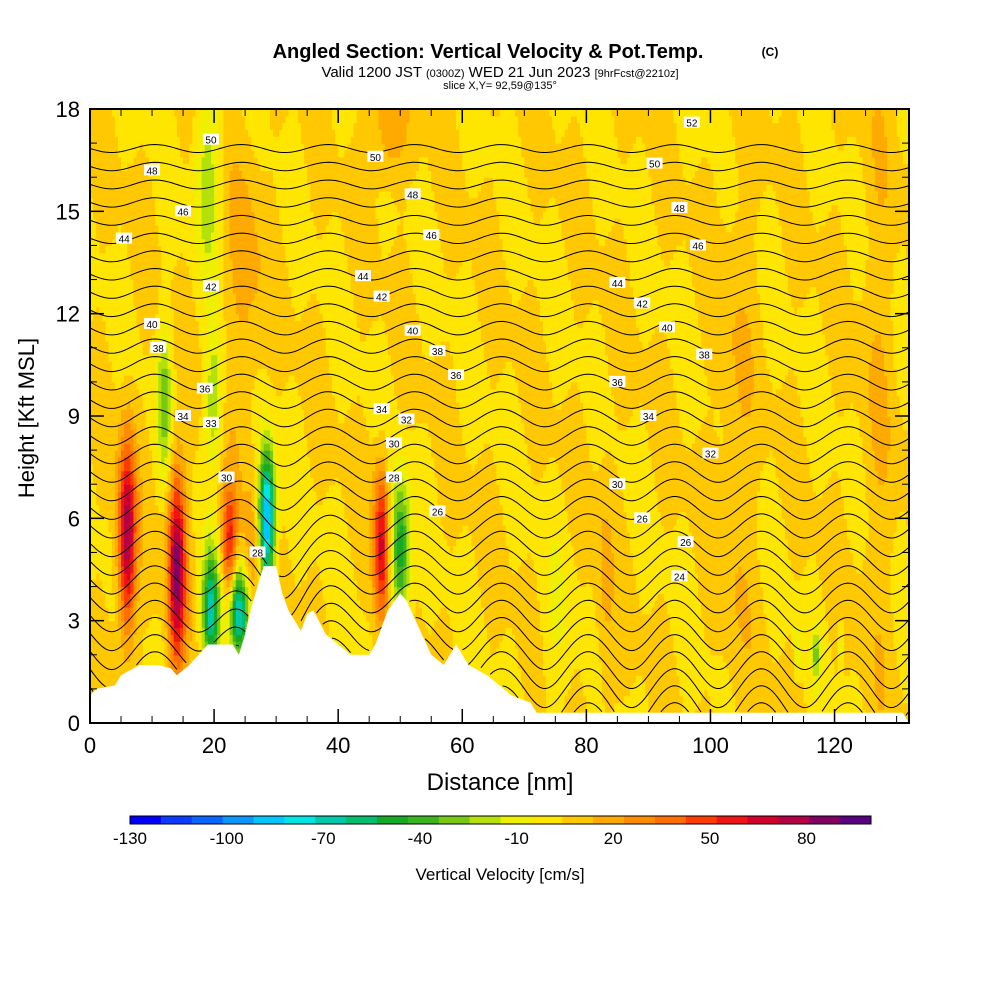  Describe the element at coordinates (500, 86) in the screenshot. I see `slice-info: slice X,Y= 92,59@135°` at that location.